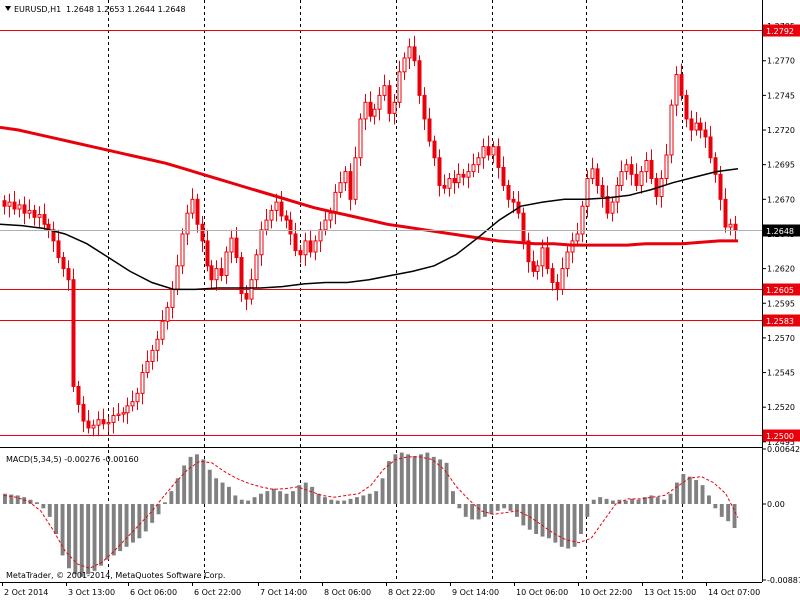 The image size is (800, 600). What do you see at coordinates (217, 592) in the screenshot?
I see `time-tick-label: 6 Oct 22:00` at bounding box center [217, 592].